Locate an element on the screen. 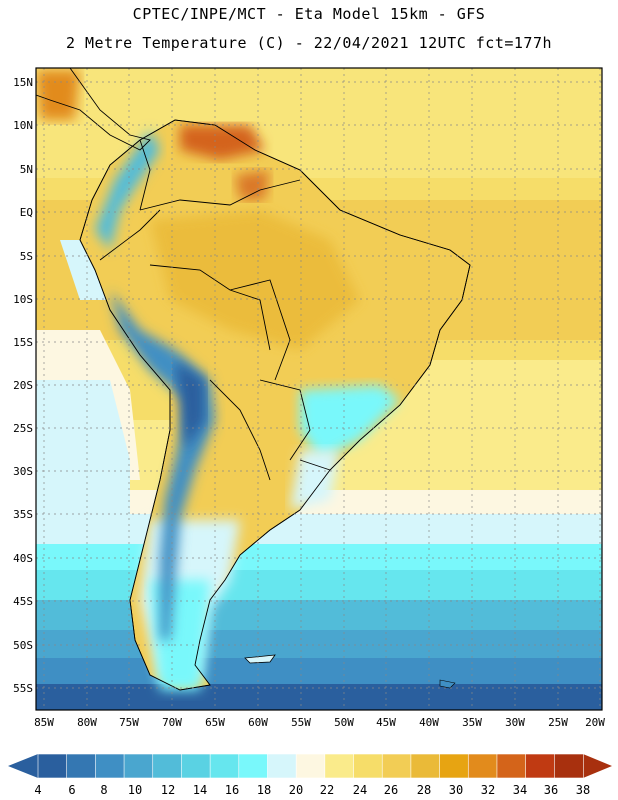  colorbar-label: 14 is located at coordinates (200, 790).